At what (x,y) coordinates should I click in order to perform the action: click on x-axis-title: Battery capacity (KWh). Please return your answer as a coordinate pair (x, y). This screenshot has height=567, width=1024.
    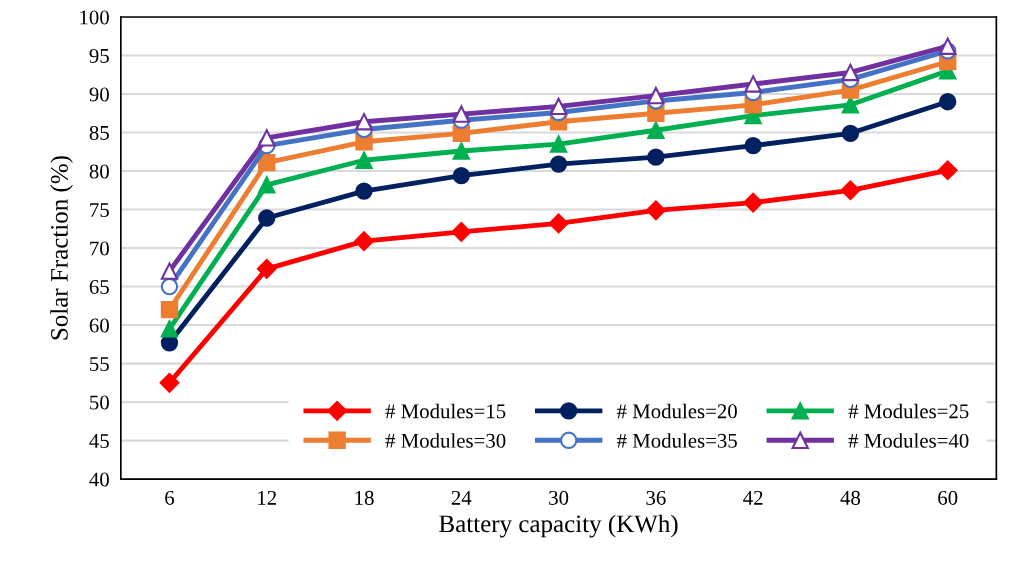
    Looking at the image, I should click on (558, 526).